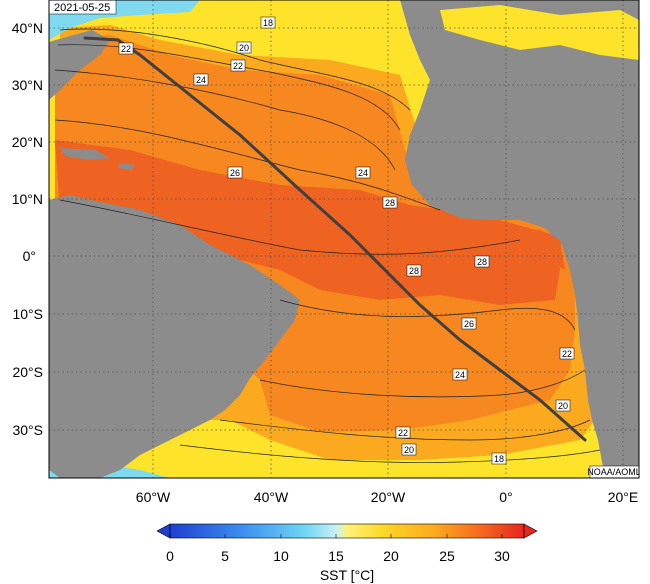 This screenshot has height=584, width=650. What do you see at coordinates (336, 556) in the screenshot?
I see `colorbar-tick-label: 15` at bounding box center [336, 556].